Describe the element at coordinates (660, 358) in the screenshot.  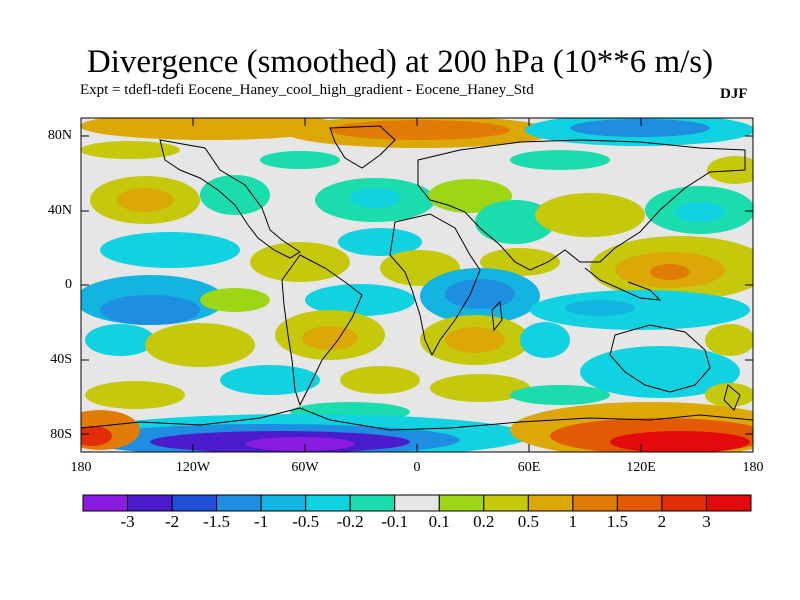
I see `coastline-australia` at that location.